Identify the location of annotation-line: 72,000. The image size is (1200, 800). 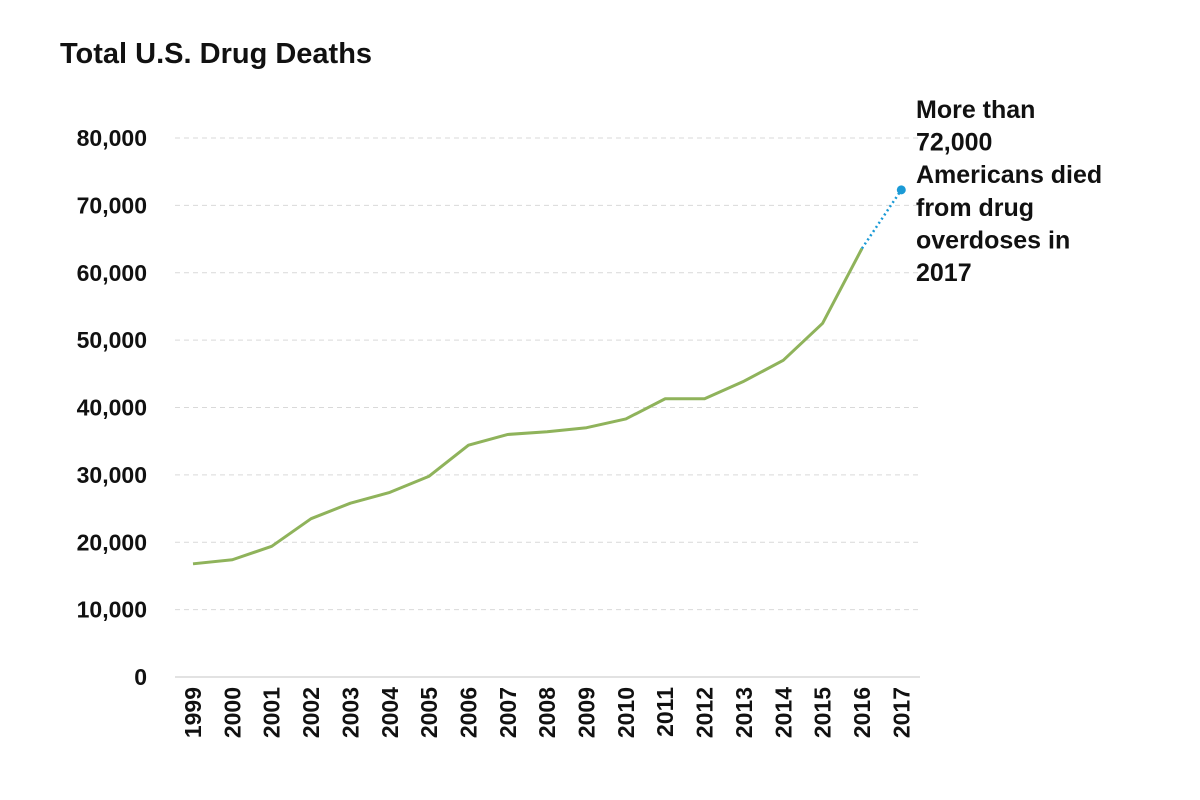
(954, 143).